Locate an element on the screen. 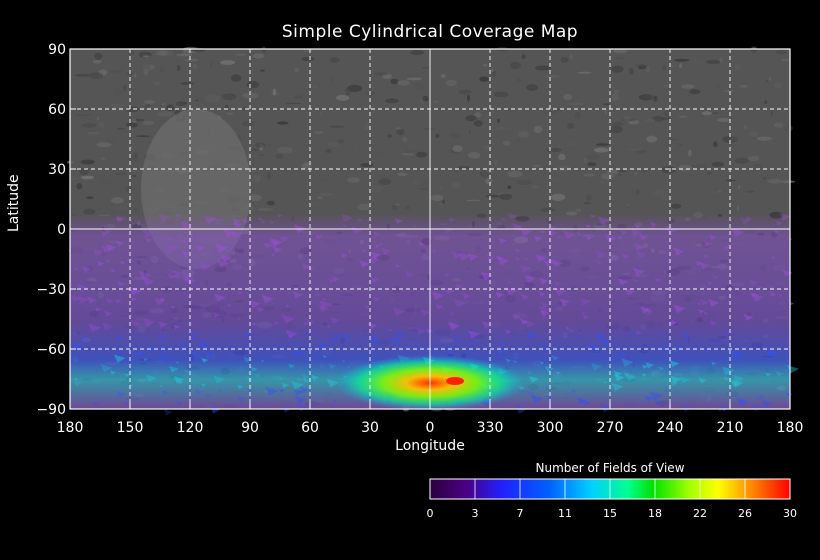 This screenshot has height=560, width=820. x-tick-label: 330 is located at coordinates (490, 428).